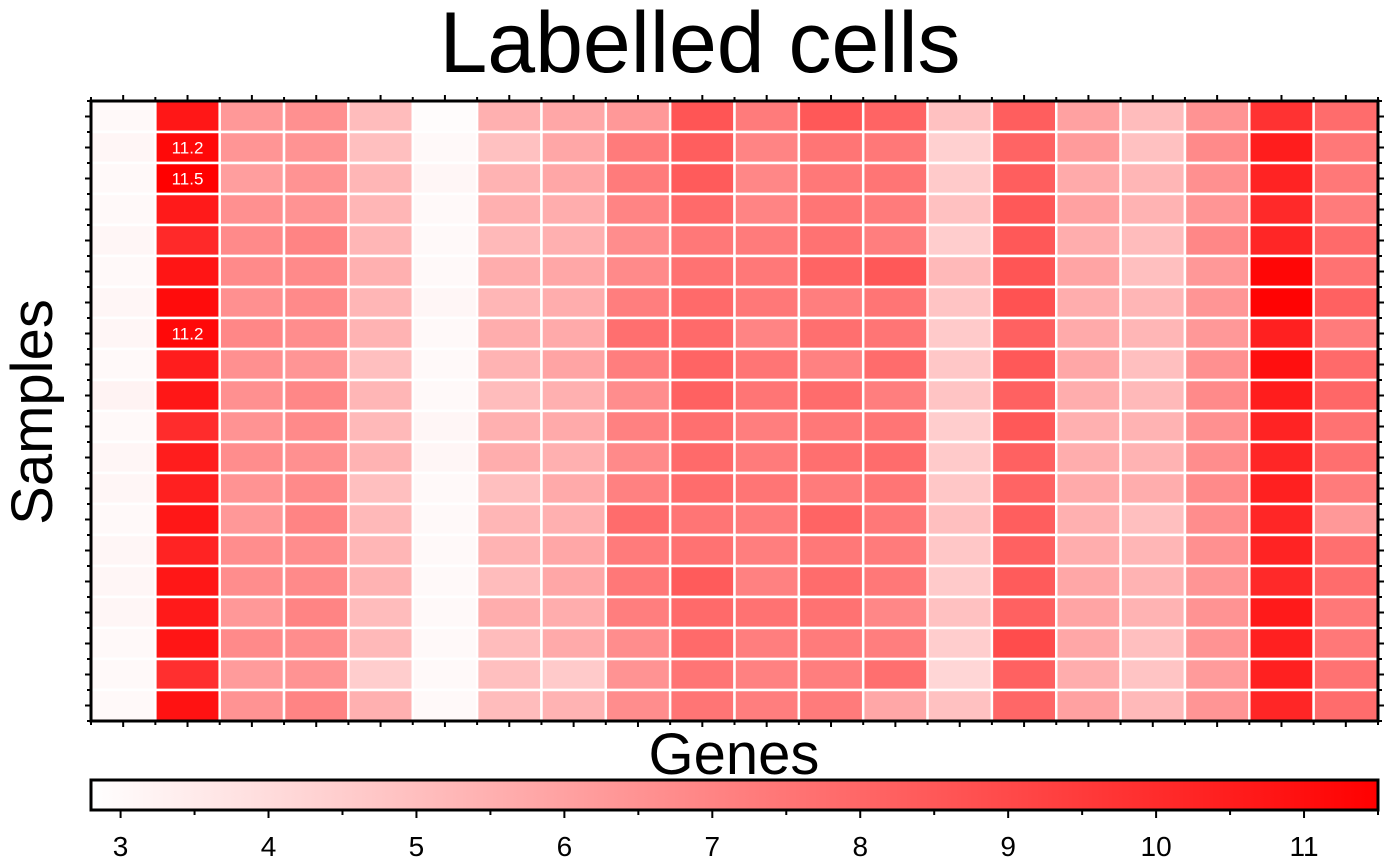  What do you see at coordinates (269, 846) in the screenshot?
I see `colorbar-tick-label: 4` at bounding box center [269, 846].